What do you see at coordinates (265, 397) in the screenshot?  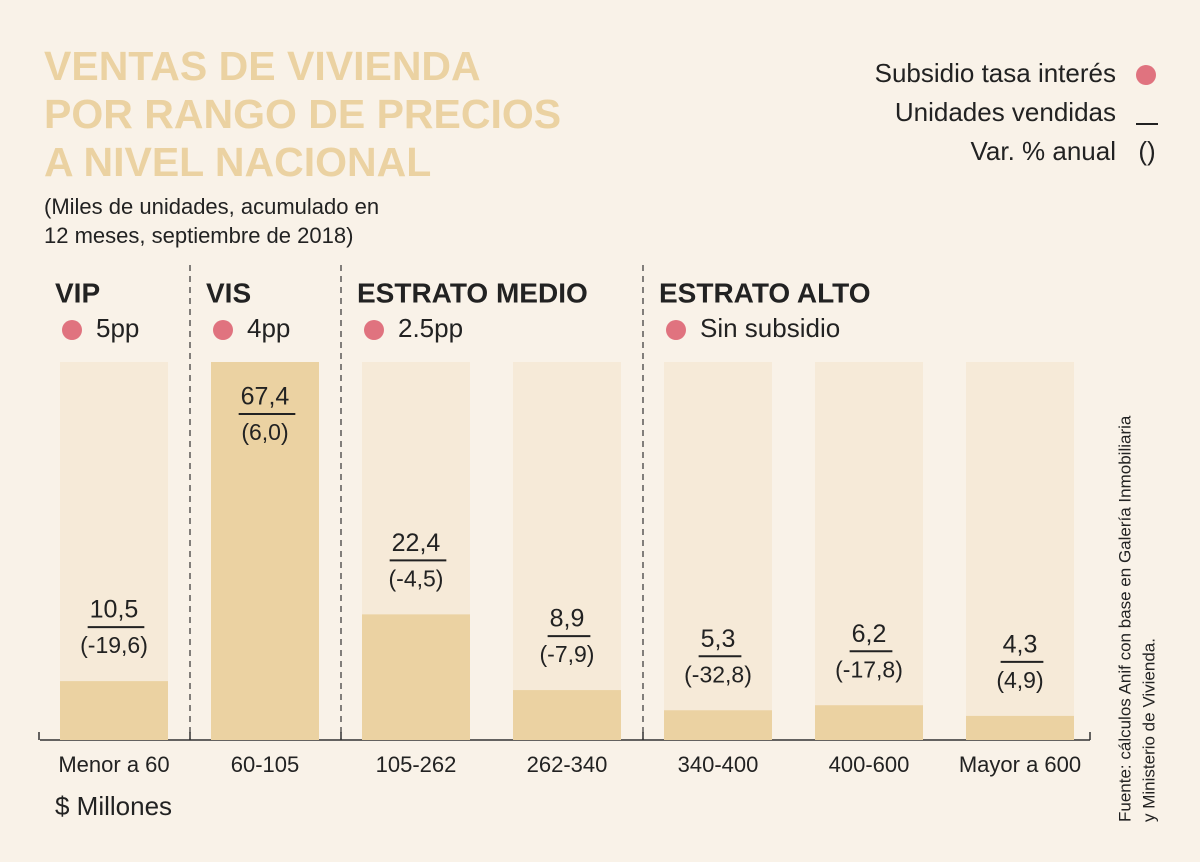 I see `value-label: 67,4` at bounding box center [265, 397].